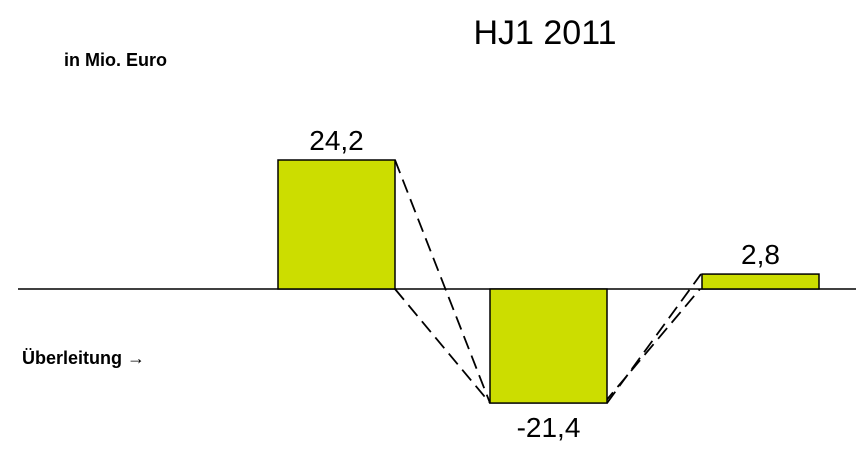 The image size is (856, 450). Describe the element at coordinates (336, 140) in the screenshot. I see `value-label-1: 24,2` at that location.